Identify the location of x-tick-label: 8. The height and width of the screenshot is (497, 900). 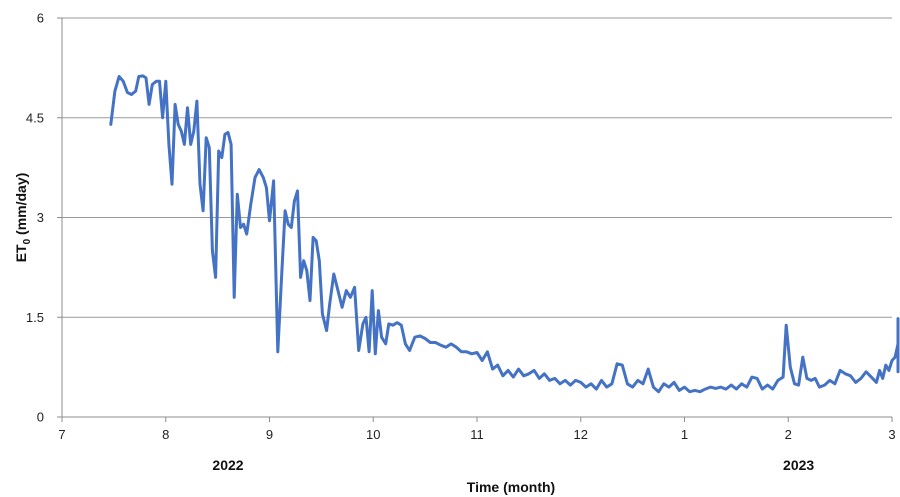
(165, 434).